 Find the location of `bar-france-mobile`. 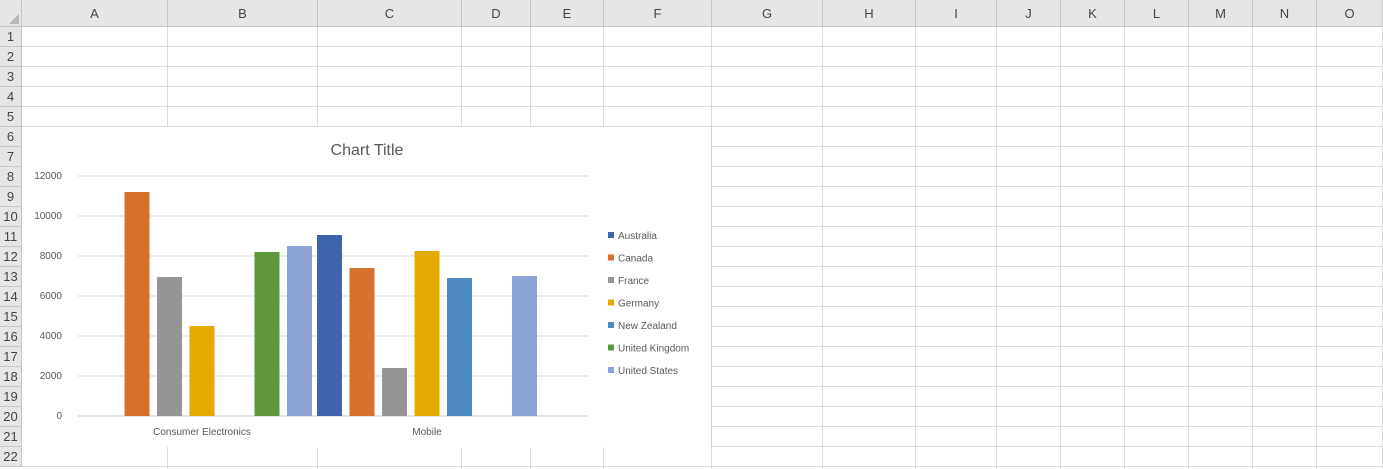

bar-france-mobile is located at coordinates (394, 392).